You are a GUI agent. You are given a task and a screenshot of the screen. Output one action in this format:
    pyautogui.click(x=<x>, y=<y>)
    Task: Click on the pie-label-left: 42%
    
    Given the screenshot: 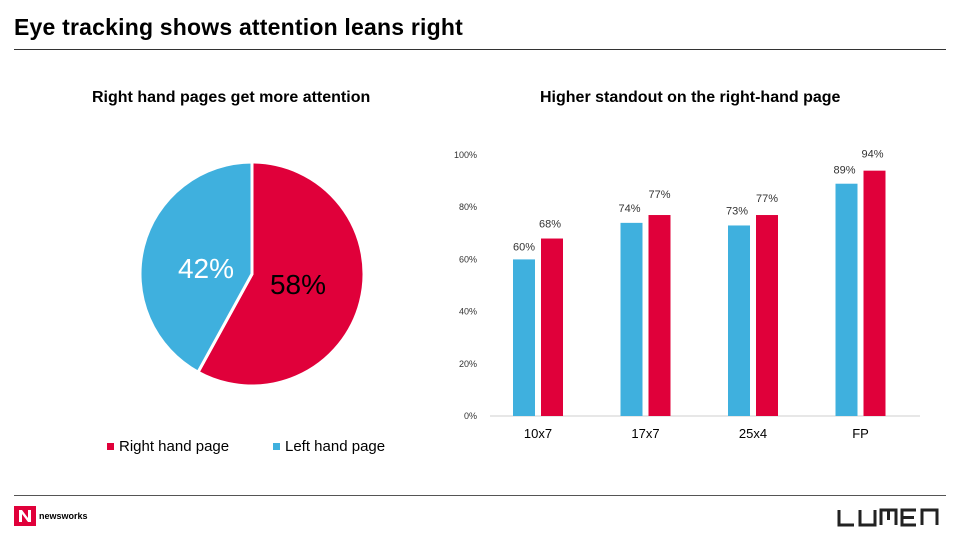 What is the action you would take?
    pyautogui.click(x=206, y=268)
    